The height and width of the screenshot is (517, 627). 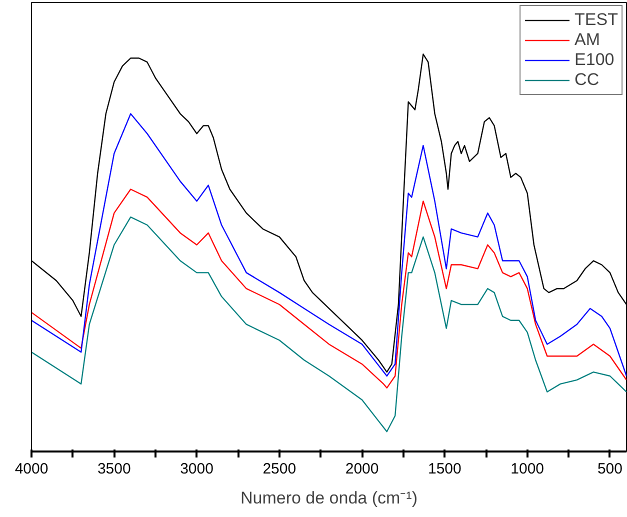 What do you see at coordinates (31, 469) in the screenshot?
I see `x-tick-label: 4000` at bounding box center [31, 469].